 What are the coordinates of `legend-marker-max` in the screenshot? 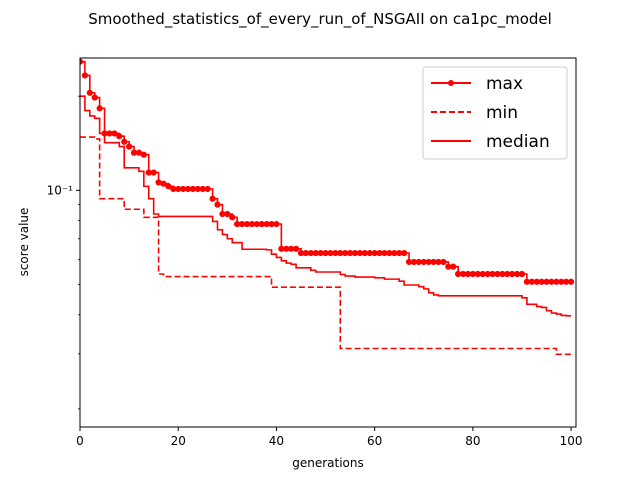 It's located at (451, 83).